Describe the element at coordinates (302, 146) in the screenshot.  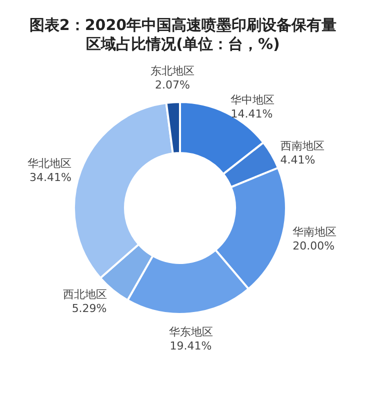
I see `slice-label: 西南地区` at that location.